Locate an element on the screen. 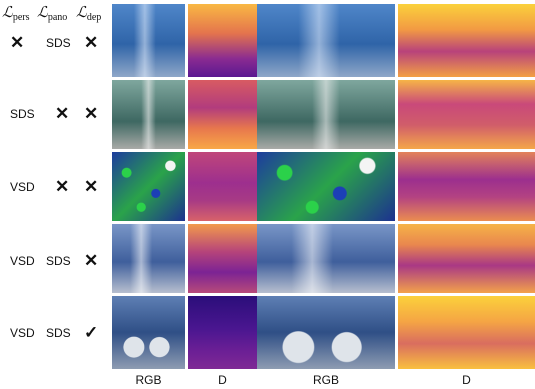 The width and height of the screenshot is (535, 389). footer-label-perspective-depth: D is located at coordinates (222, 380).